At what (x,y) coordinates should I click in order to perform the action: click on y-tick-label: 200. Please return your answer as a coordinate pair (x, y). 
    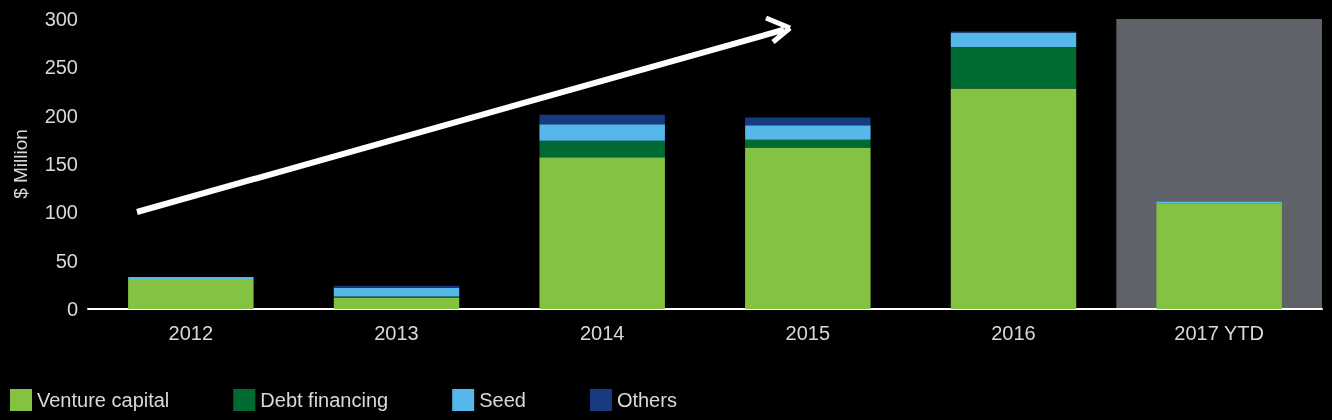
    Looking at the image, I should click on (61, 115).